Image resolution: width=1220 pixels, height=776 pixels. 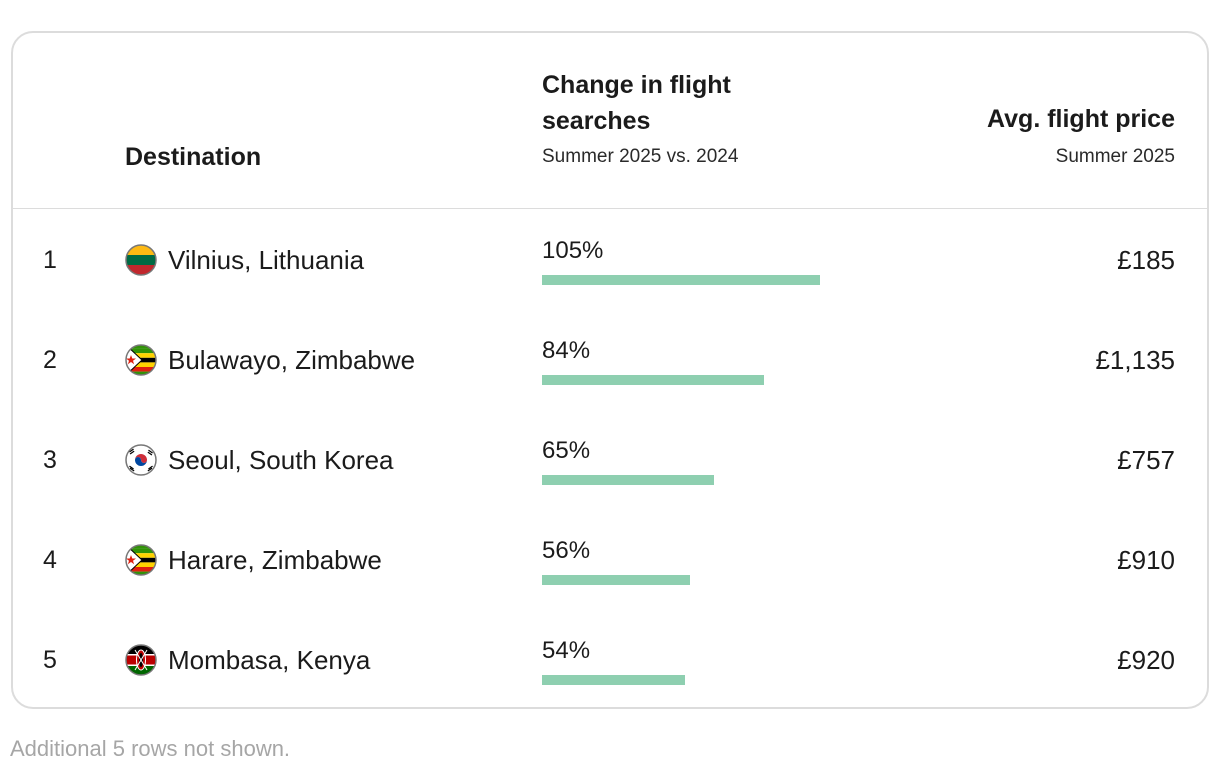 What do you see at coordinates (281, 460) in the screenshot?
I see `destination-name: Seoul, South Korea` at bounding box center [281, 460].